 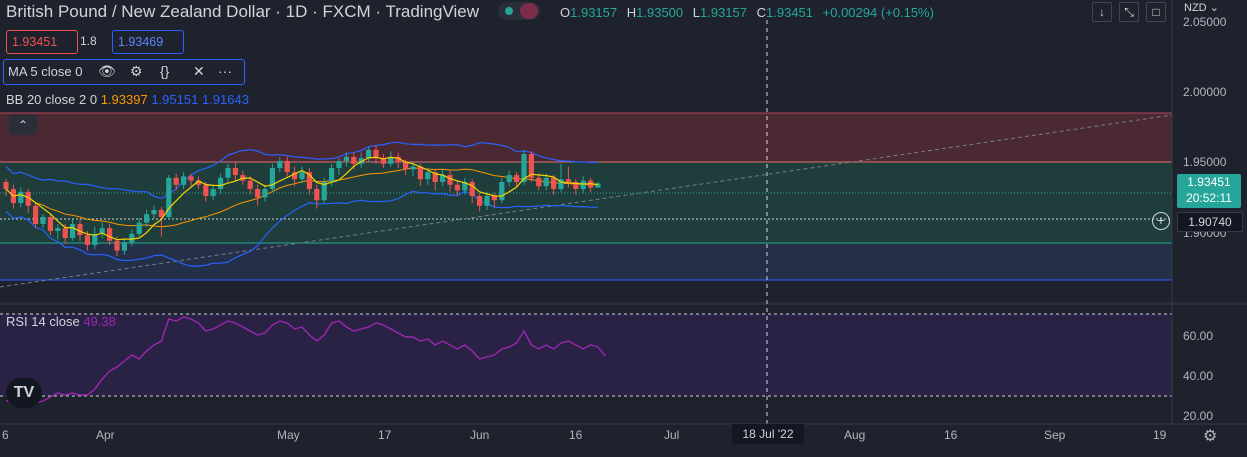 What do you see at coordinates (631, 12) in the screenshot?
I see `high-label: H` at bounding box center [631, 12].